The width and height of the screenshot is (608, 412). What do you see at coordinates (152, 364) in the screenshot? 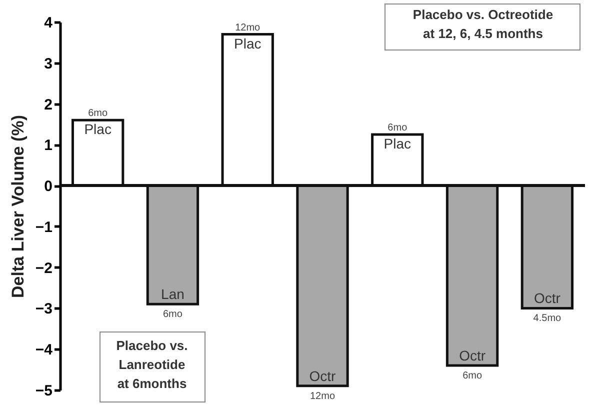
I see `annotation: Placebo vs. Lanreotide at 6months` at bounding box center [152, 364].